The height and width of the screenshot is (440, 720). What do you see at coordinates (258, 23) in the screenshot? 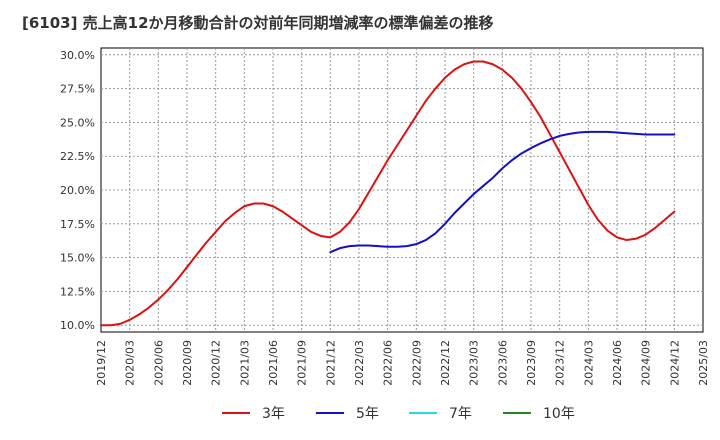
I see `chart-title: [6103] 売上高12か月移動合計の対前年同期増減率の標準偏差の推移` at bounding box center [258, 23].